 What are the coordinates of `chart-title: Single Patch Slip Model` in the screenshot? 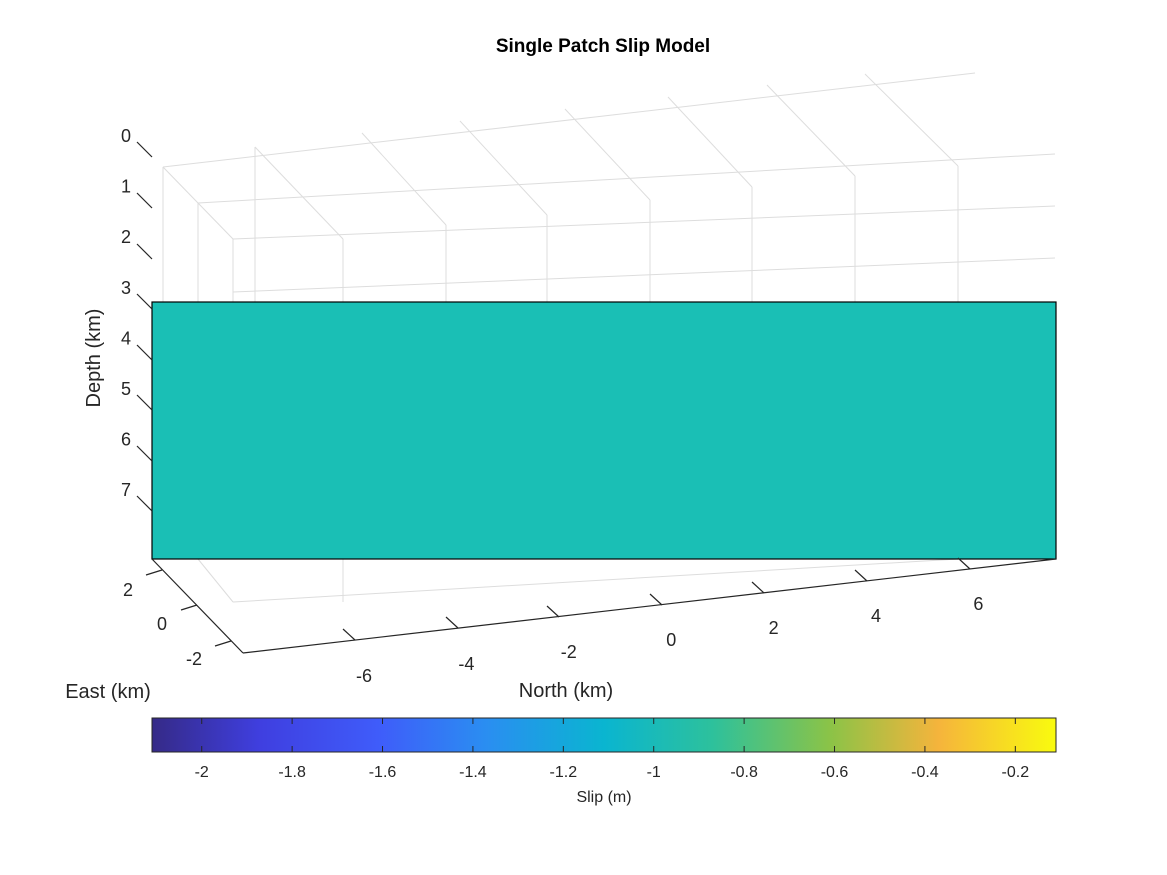 It's located at (603, 46).